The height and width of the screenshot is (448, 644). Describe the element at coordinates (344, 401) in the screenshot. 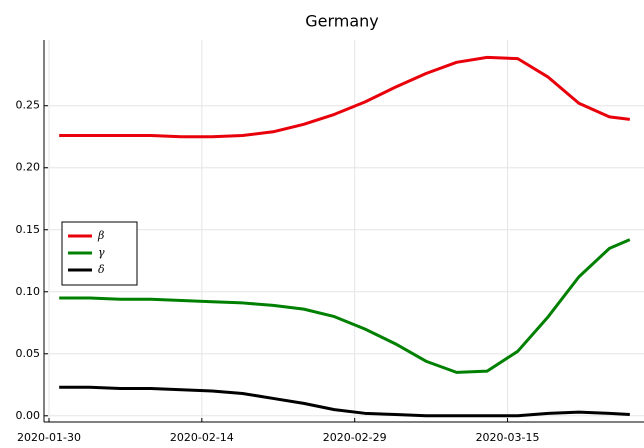

I see `series-line` at that location.